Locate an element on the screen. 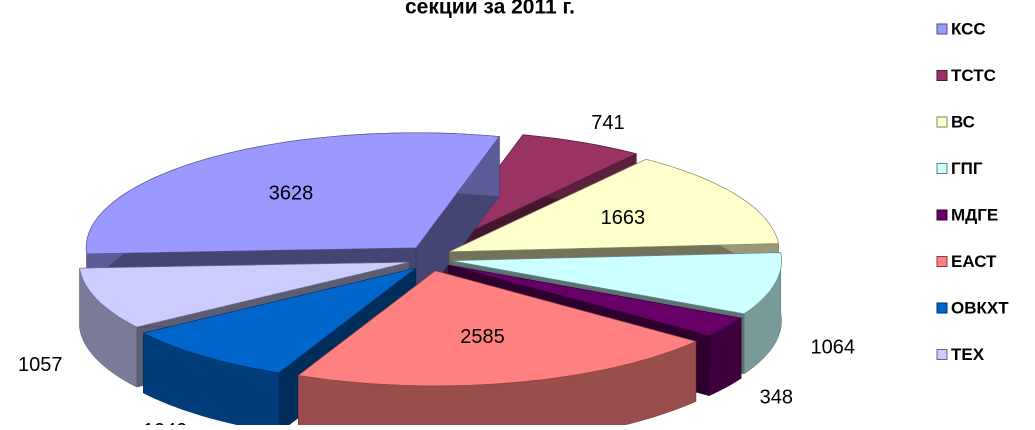 The image size is (1035, 430). legend-label: ГПГ is located at coordinates (967, 168).